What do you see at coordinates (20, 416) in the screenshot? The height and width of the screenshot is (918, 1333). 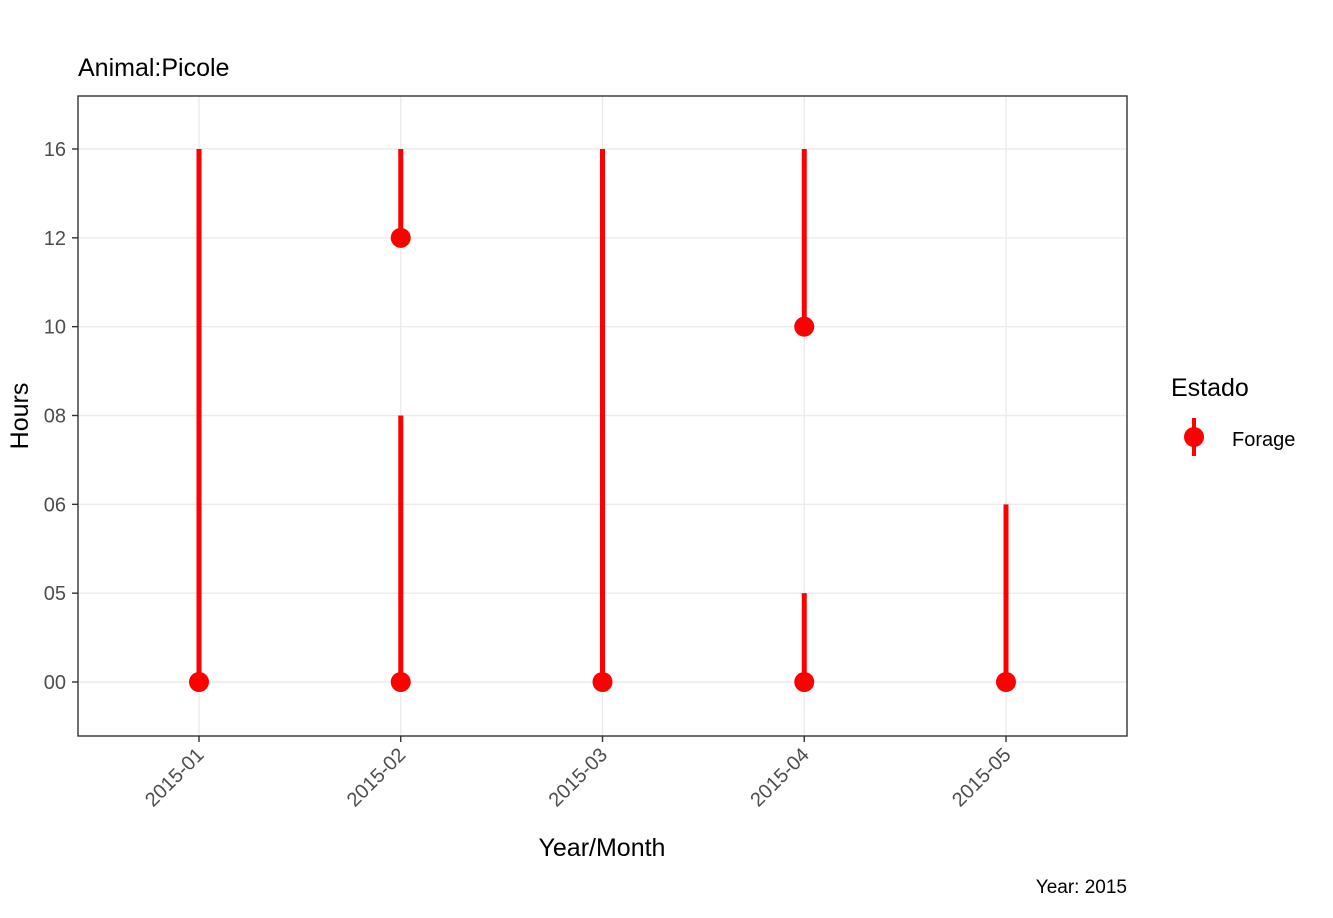 I see `y-axis-title: Hours` at bounding box center [20, 416].